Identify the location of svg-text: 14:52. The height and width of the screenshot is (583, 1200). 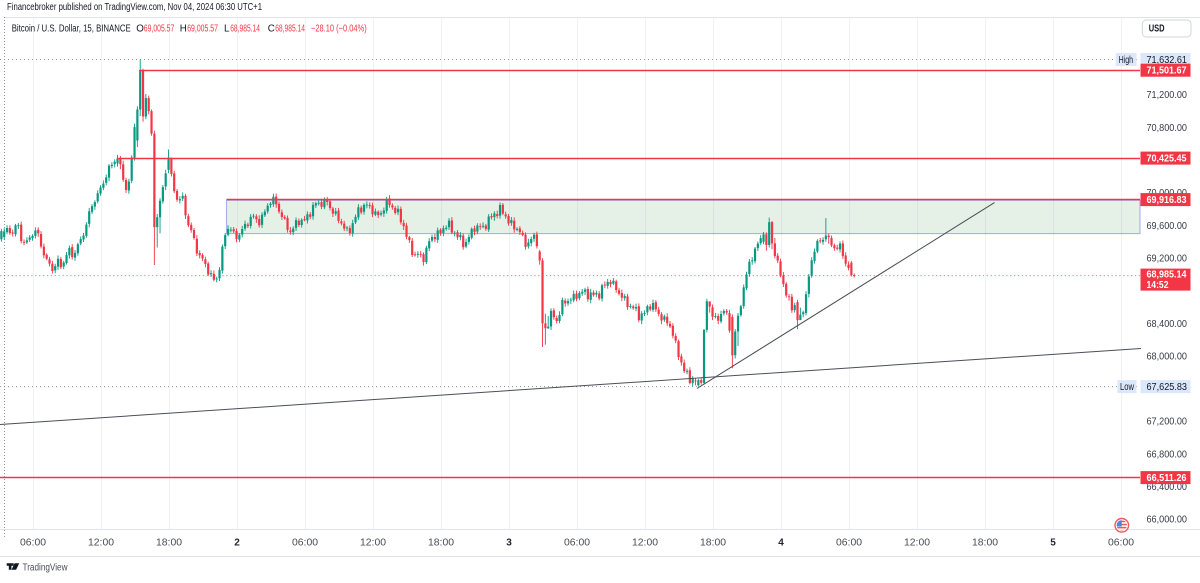
(1158, 285).